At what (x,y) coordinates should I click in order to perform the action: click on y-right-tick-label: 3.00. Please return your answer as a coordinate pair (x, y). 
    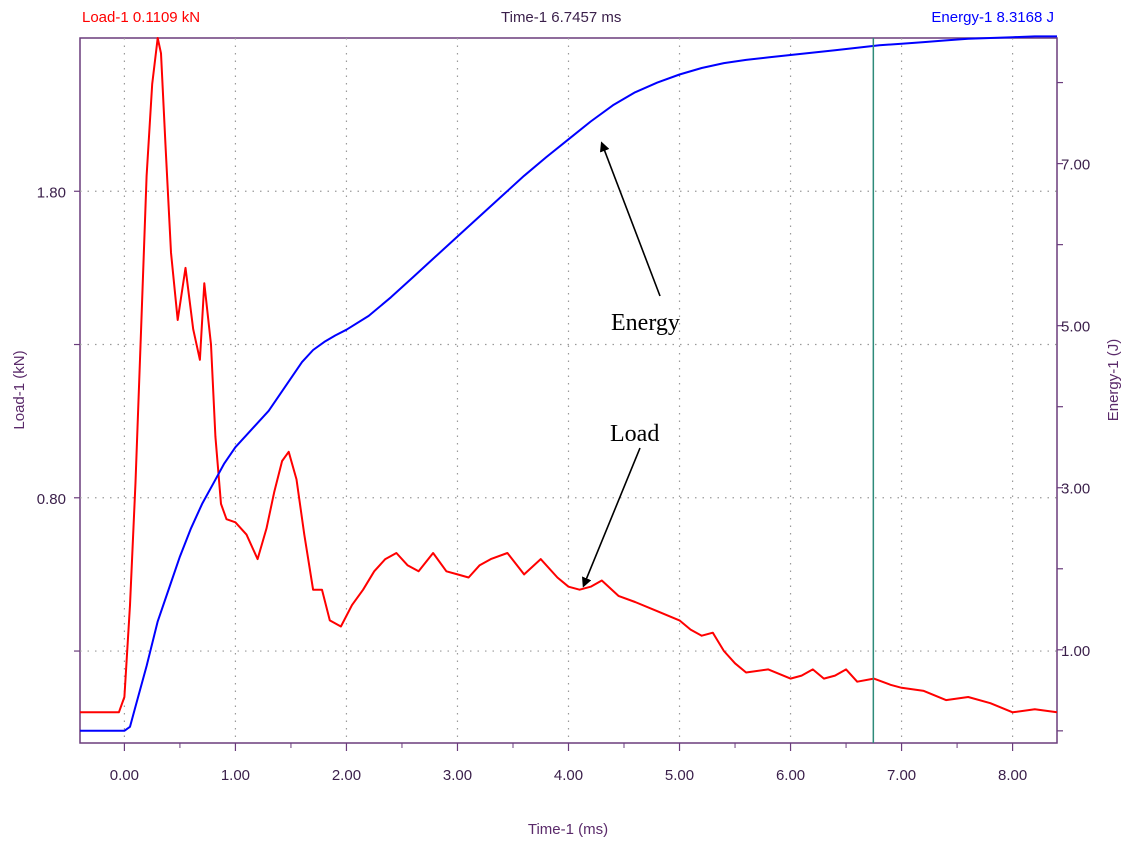
    Looking at the image, I should click on (1075, 489).